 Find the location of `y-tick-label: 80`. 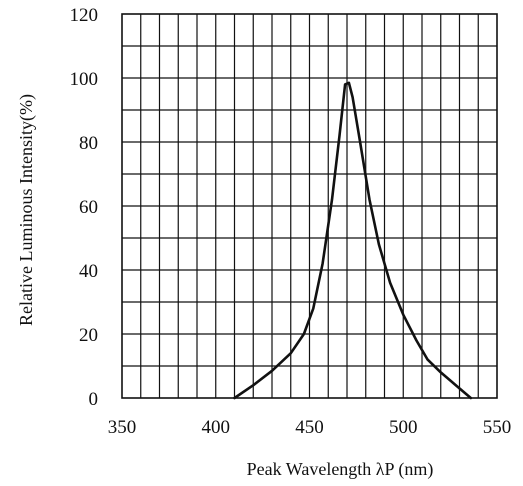

y-tick-label: 80 is located at coordinates (88, 143).